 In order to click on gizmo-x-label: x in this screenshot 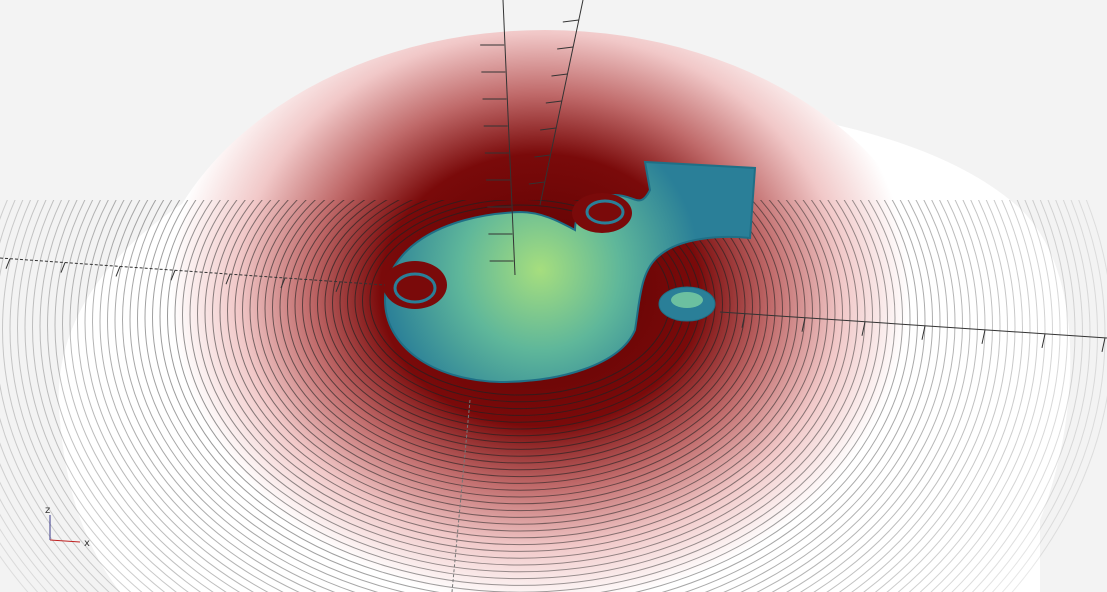, I will do `click(87, 543)`.